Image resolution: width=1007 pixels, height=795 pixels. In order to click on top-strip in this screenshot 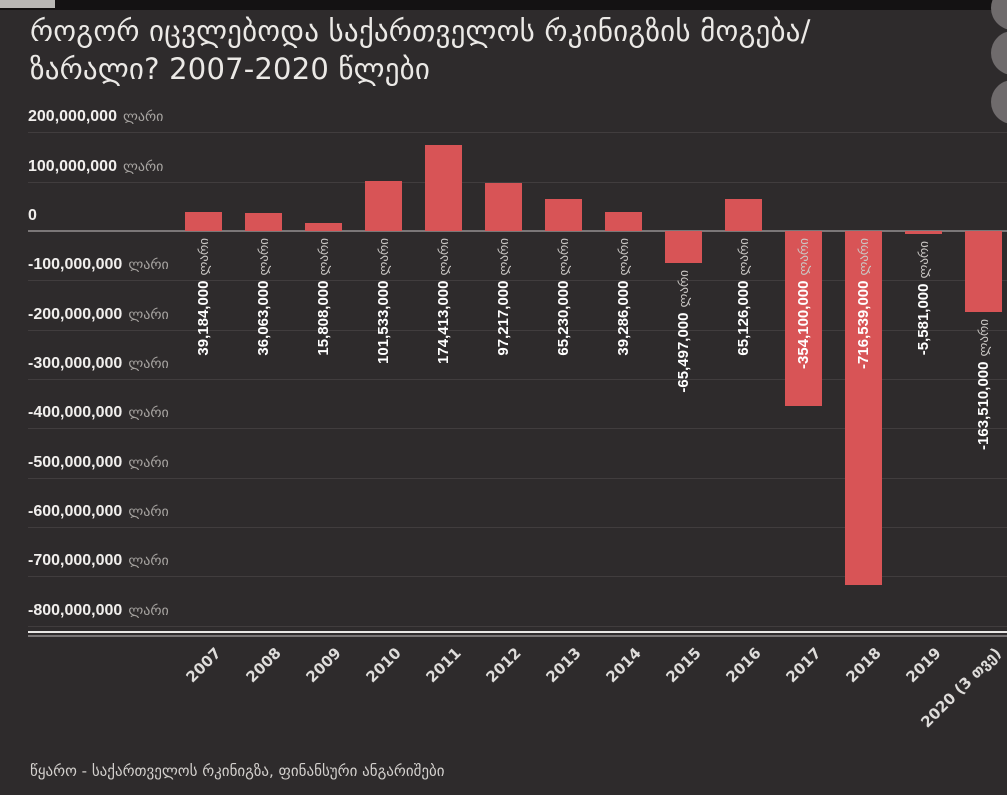, I will do `click(503, 5)`.